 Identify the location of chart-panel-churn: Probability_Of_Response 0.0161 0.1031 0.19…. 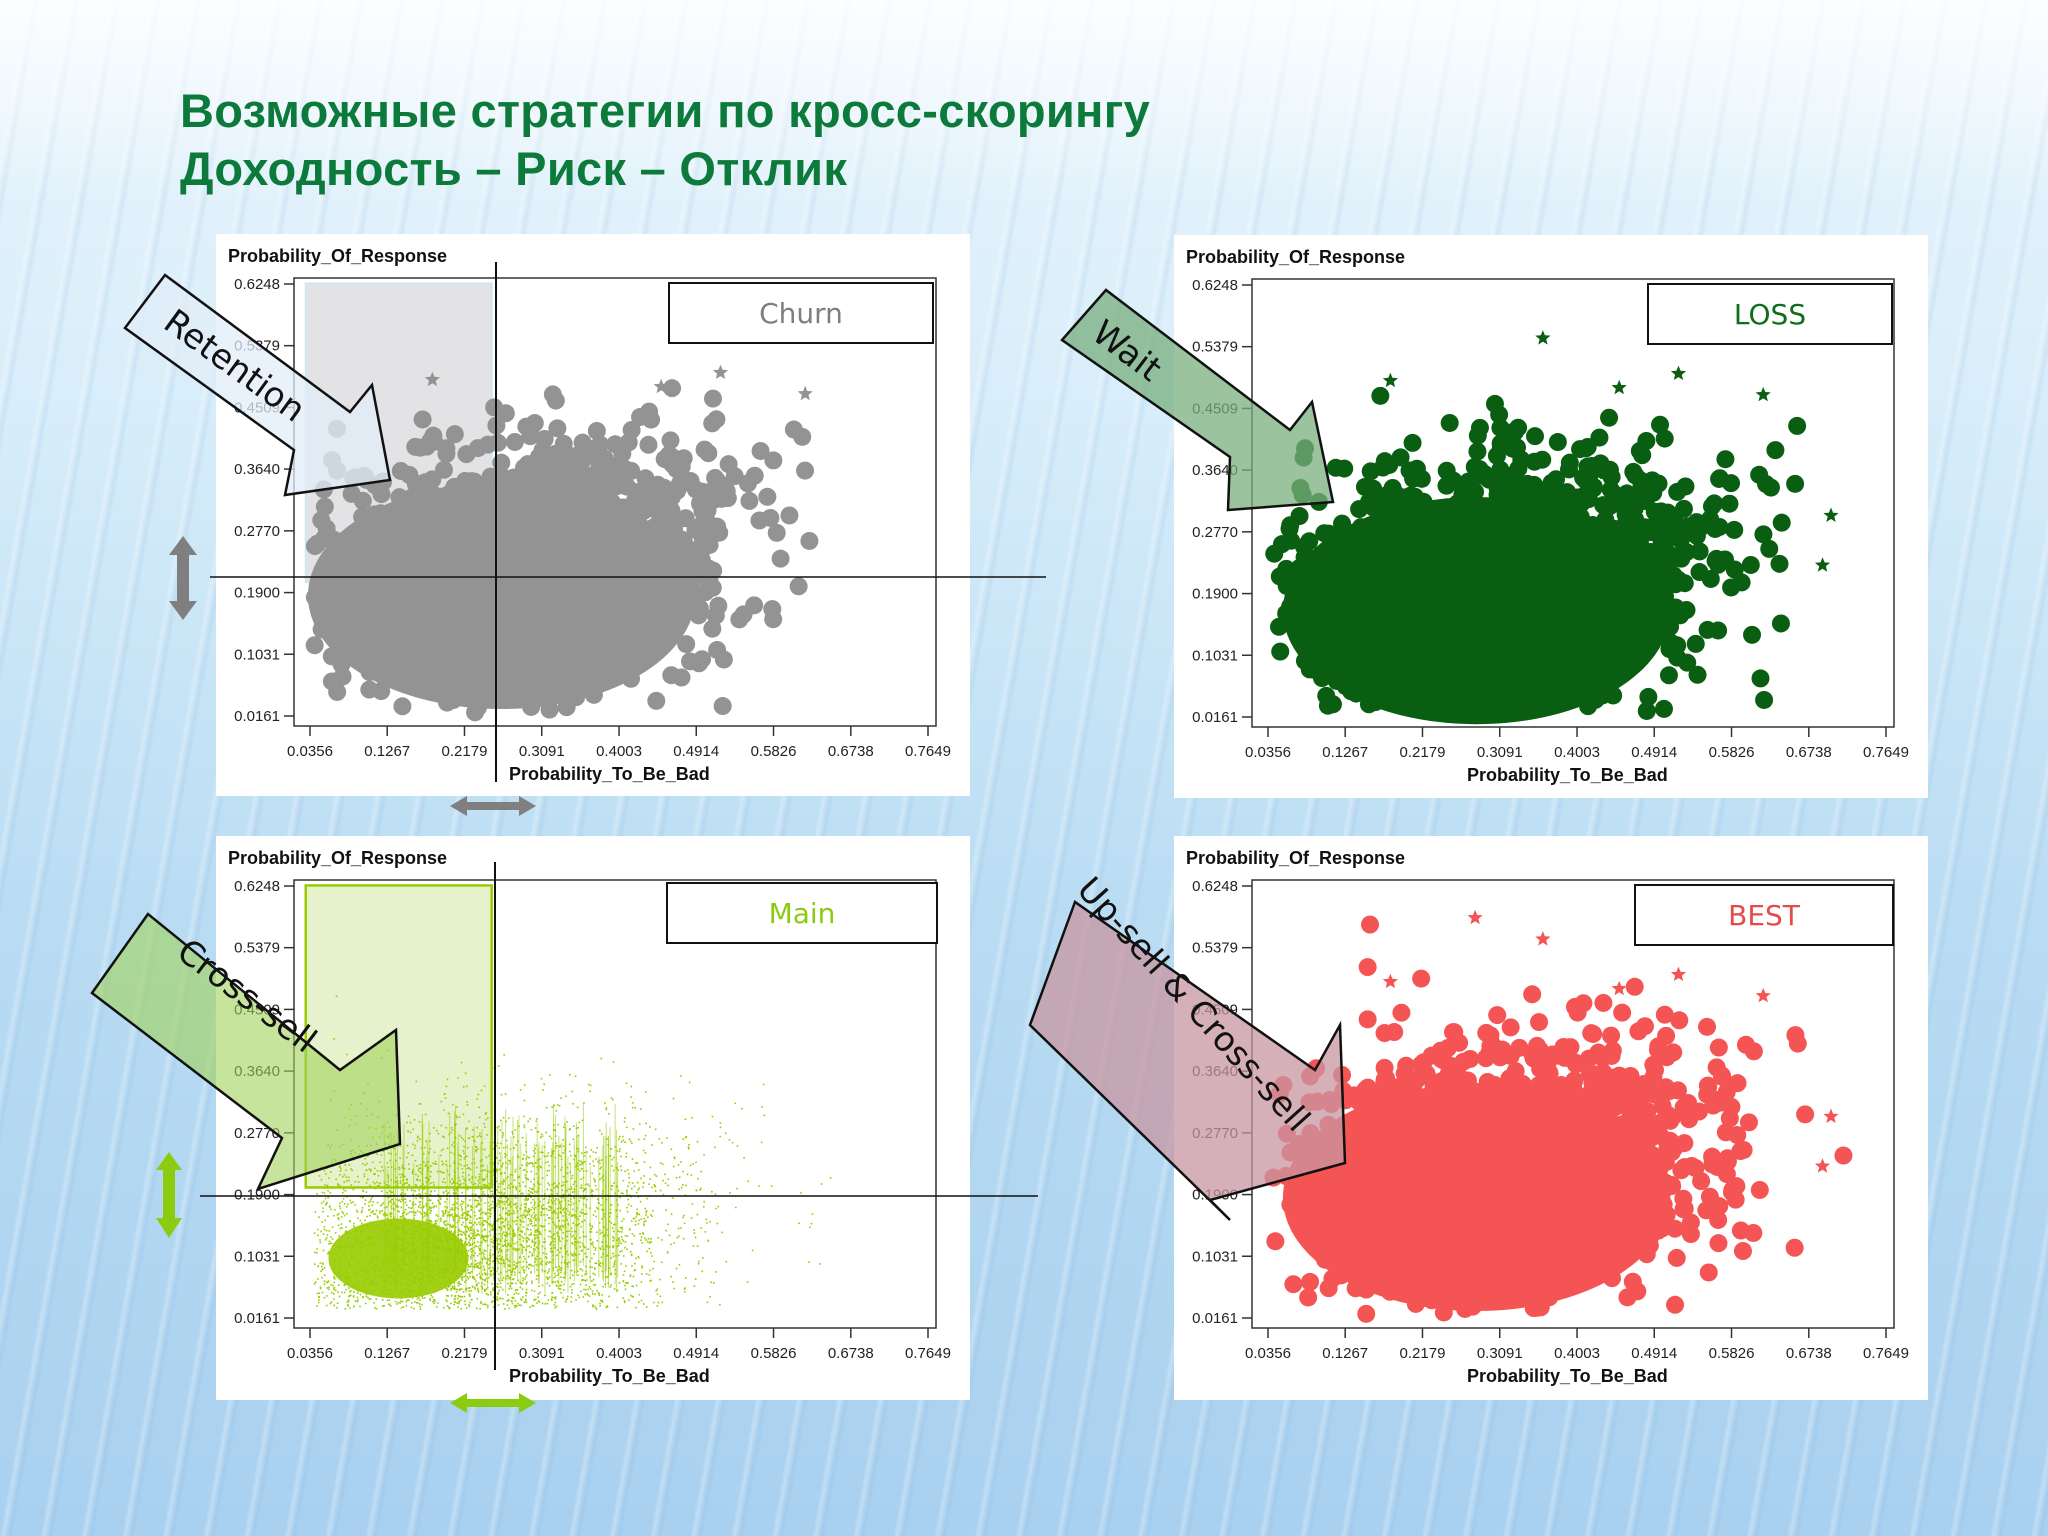
(593, 515).